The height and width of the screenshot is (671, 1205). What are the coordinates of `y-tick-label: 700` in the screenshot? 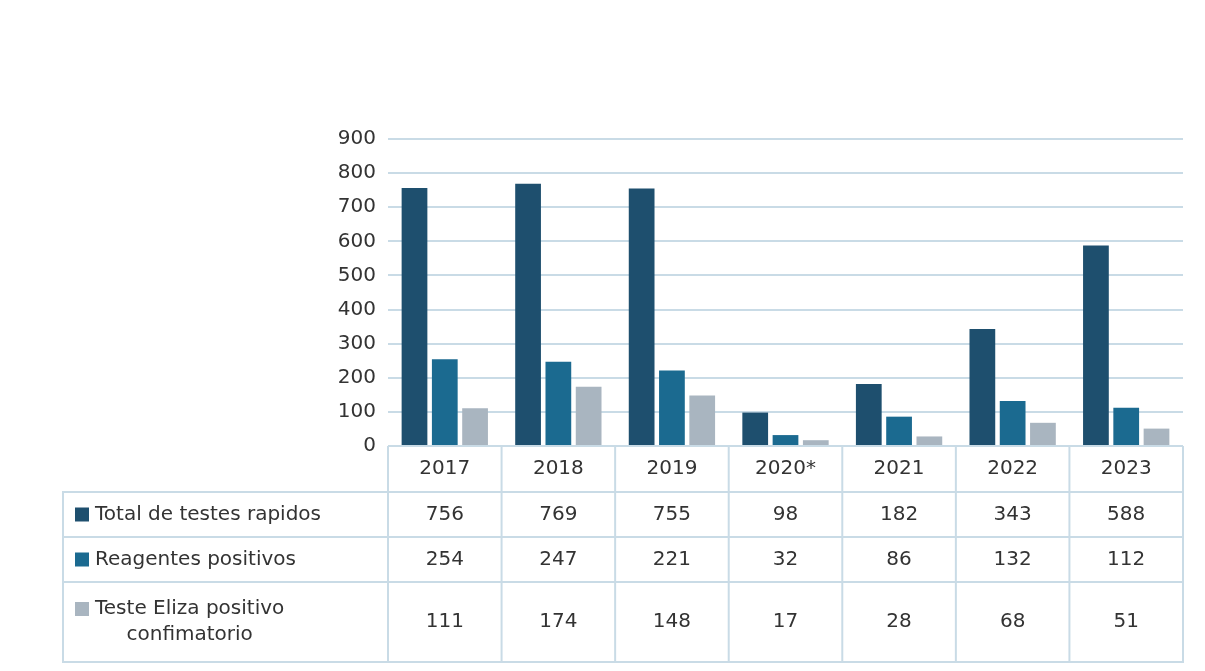 It's located at (356, 205).